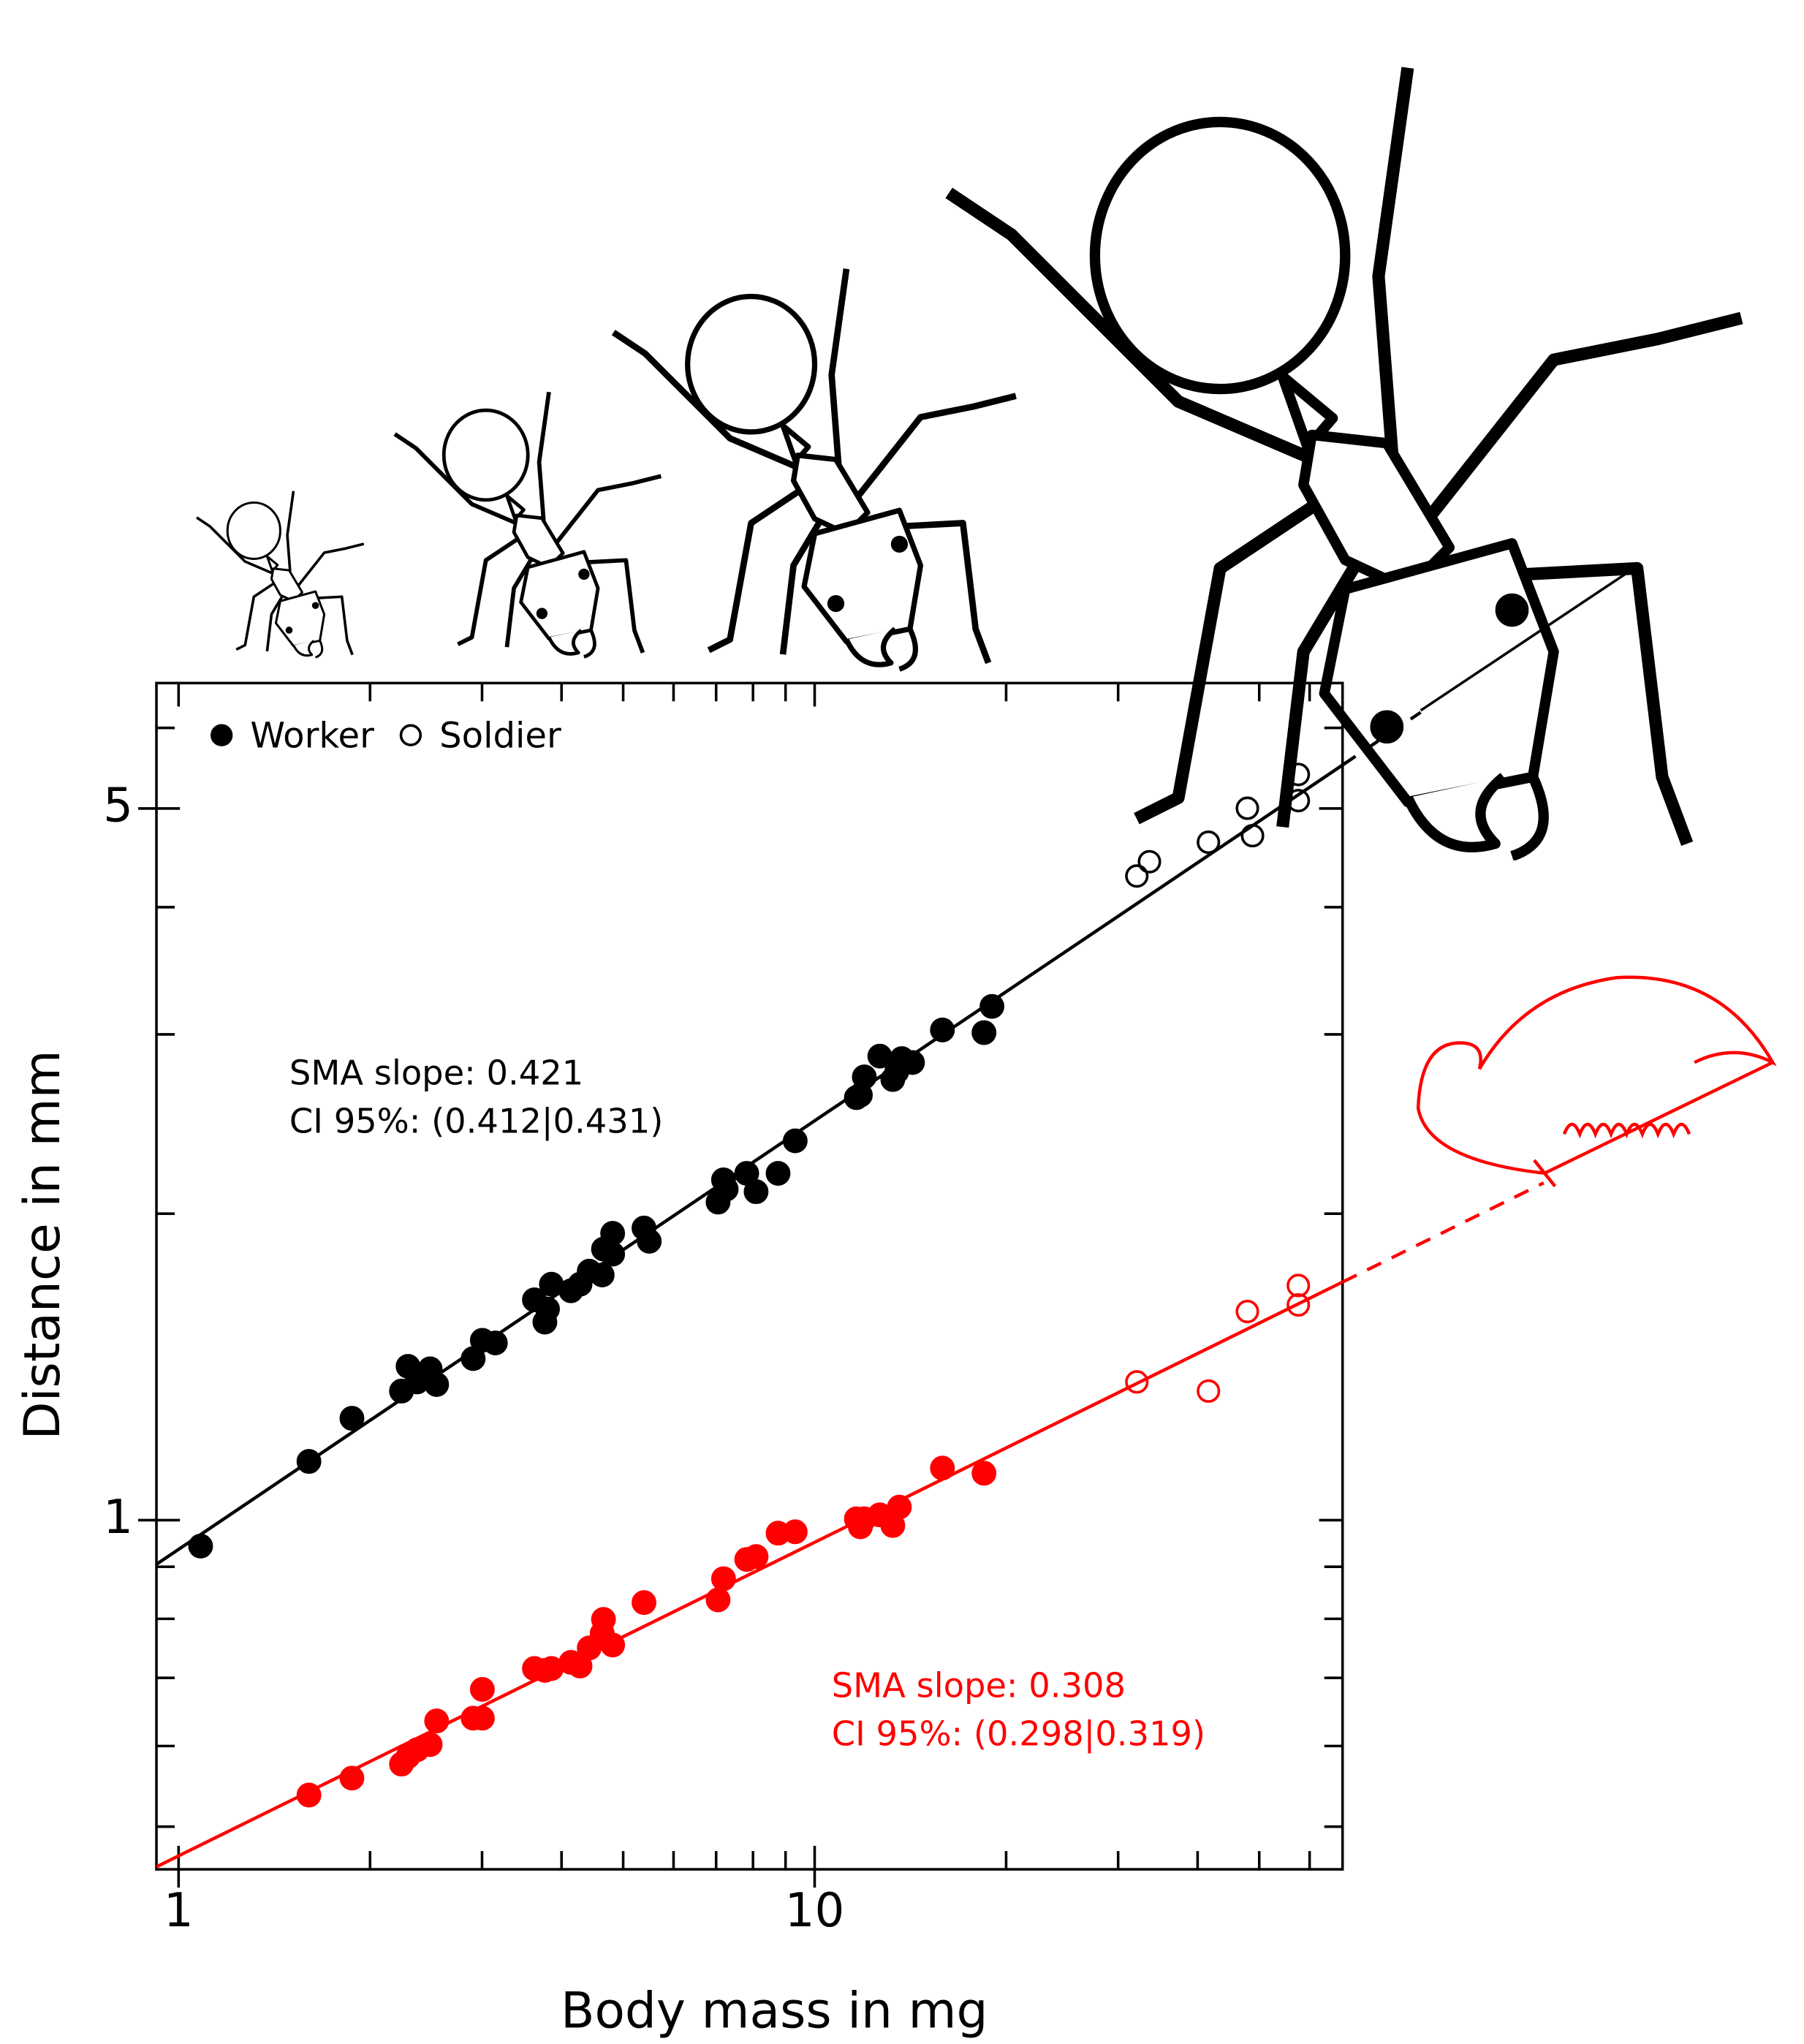 This screenshot has width=1804, height=2044. What do you see at coordinates (476, 1122) in the screenshot?
I see `fit-annotation: CI 95%: (0.412|0.431)` at bounding box center [476, 1122].